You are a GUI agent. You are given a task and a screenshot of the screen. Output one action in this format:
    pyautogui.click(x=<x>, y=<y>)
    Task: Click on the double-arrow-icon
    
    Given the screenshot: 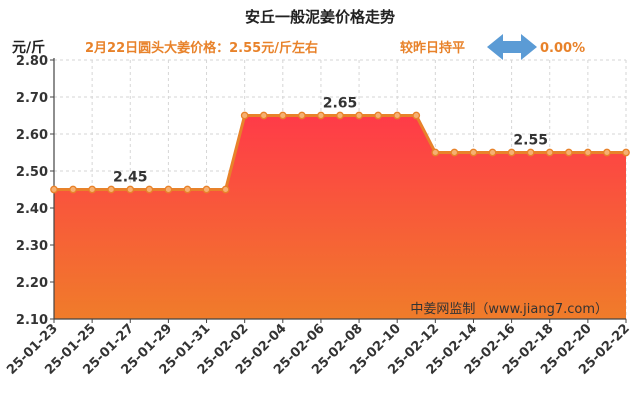 What is the action you would take?
    pyautogui.click(x=512, y=47)
    